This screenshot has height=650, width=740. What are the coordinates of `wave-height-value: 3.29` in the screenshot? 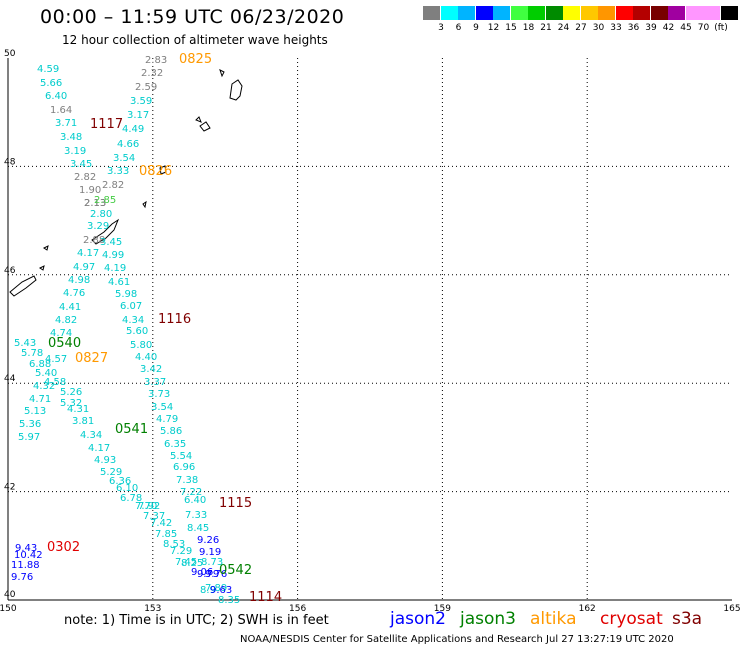 It's located at (98, 226).